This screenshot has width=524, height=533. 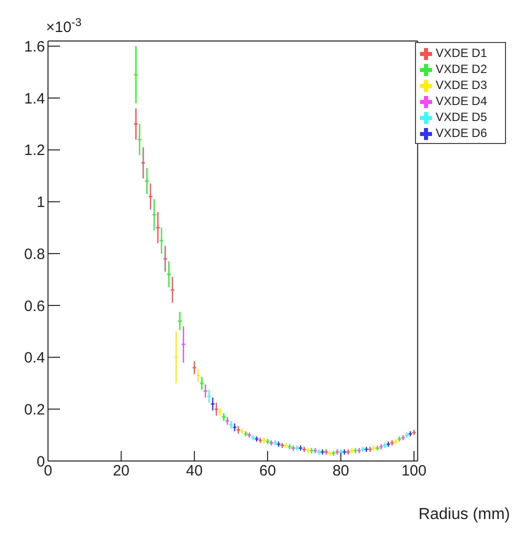 What do you see at coordinates (461, 53) in the screenshot?
I see `legend-label: VXDE D1` at bounding box center [461, 53].